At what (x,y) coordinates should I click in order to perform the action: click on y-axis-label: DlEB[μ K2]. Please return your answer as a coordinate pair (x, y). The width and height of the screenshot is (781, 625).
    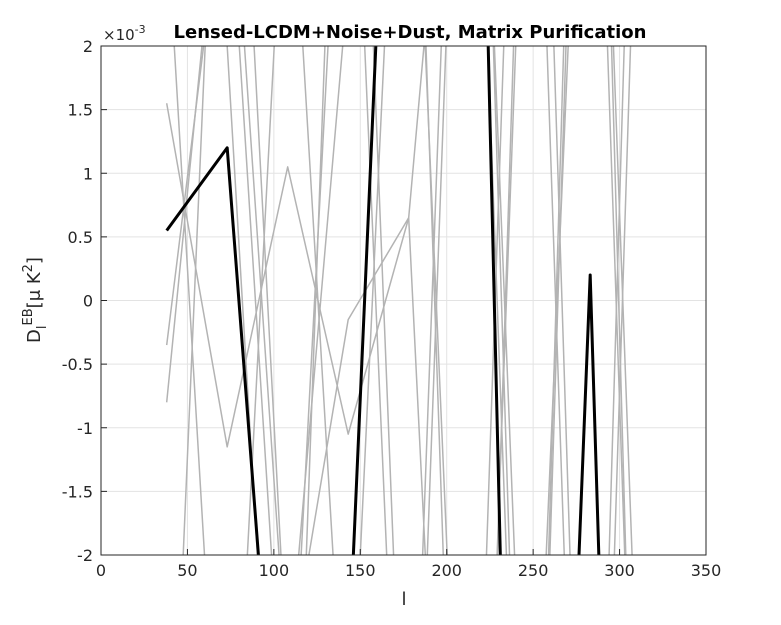
    Looking at the image, I should click on (35, 300).